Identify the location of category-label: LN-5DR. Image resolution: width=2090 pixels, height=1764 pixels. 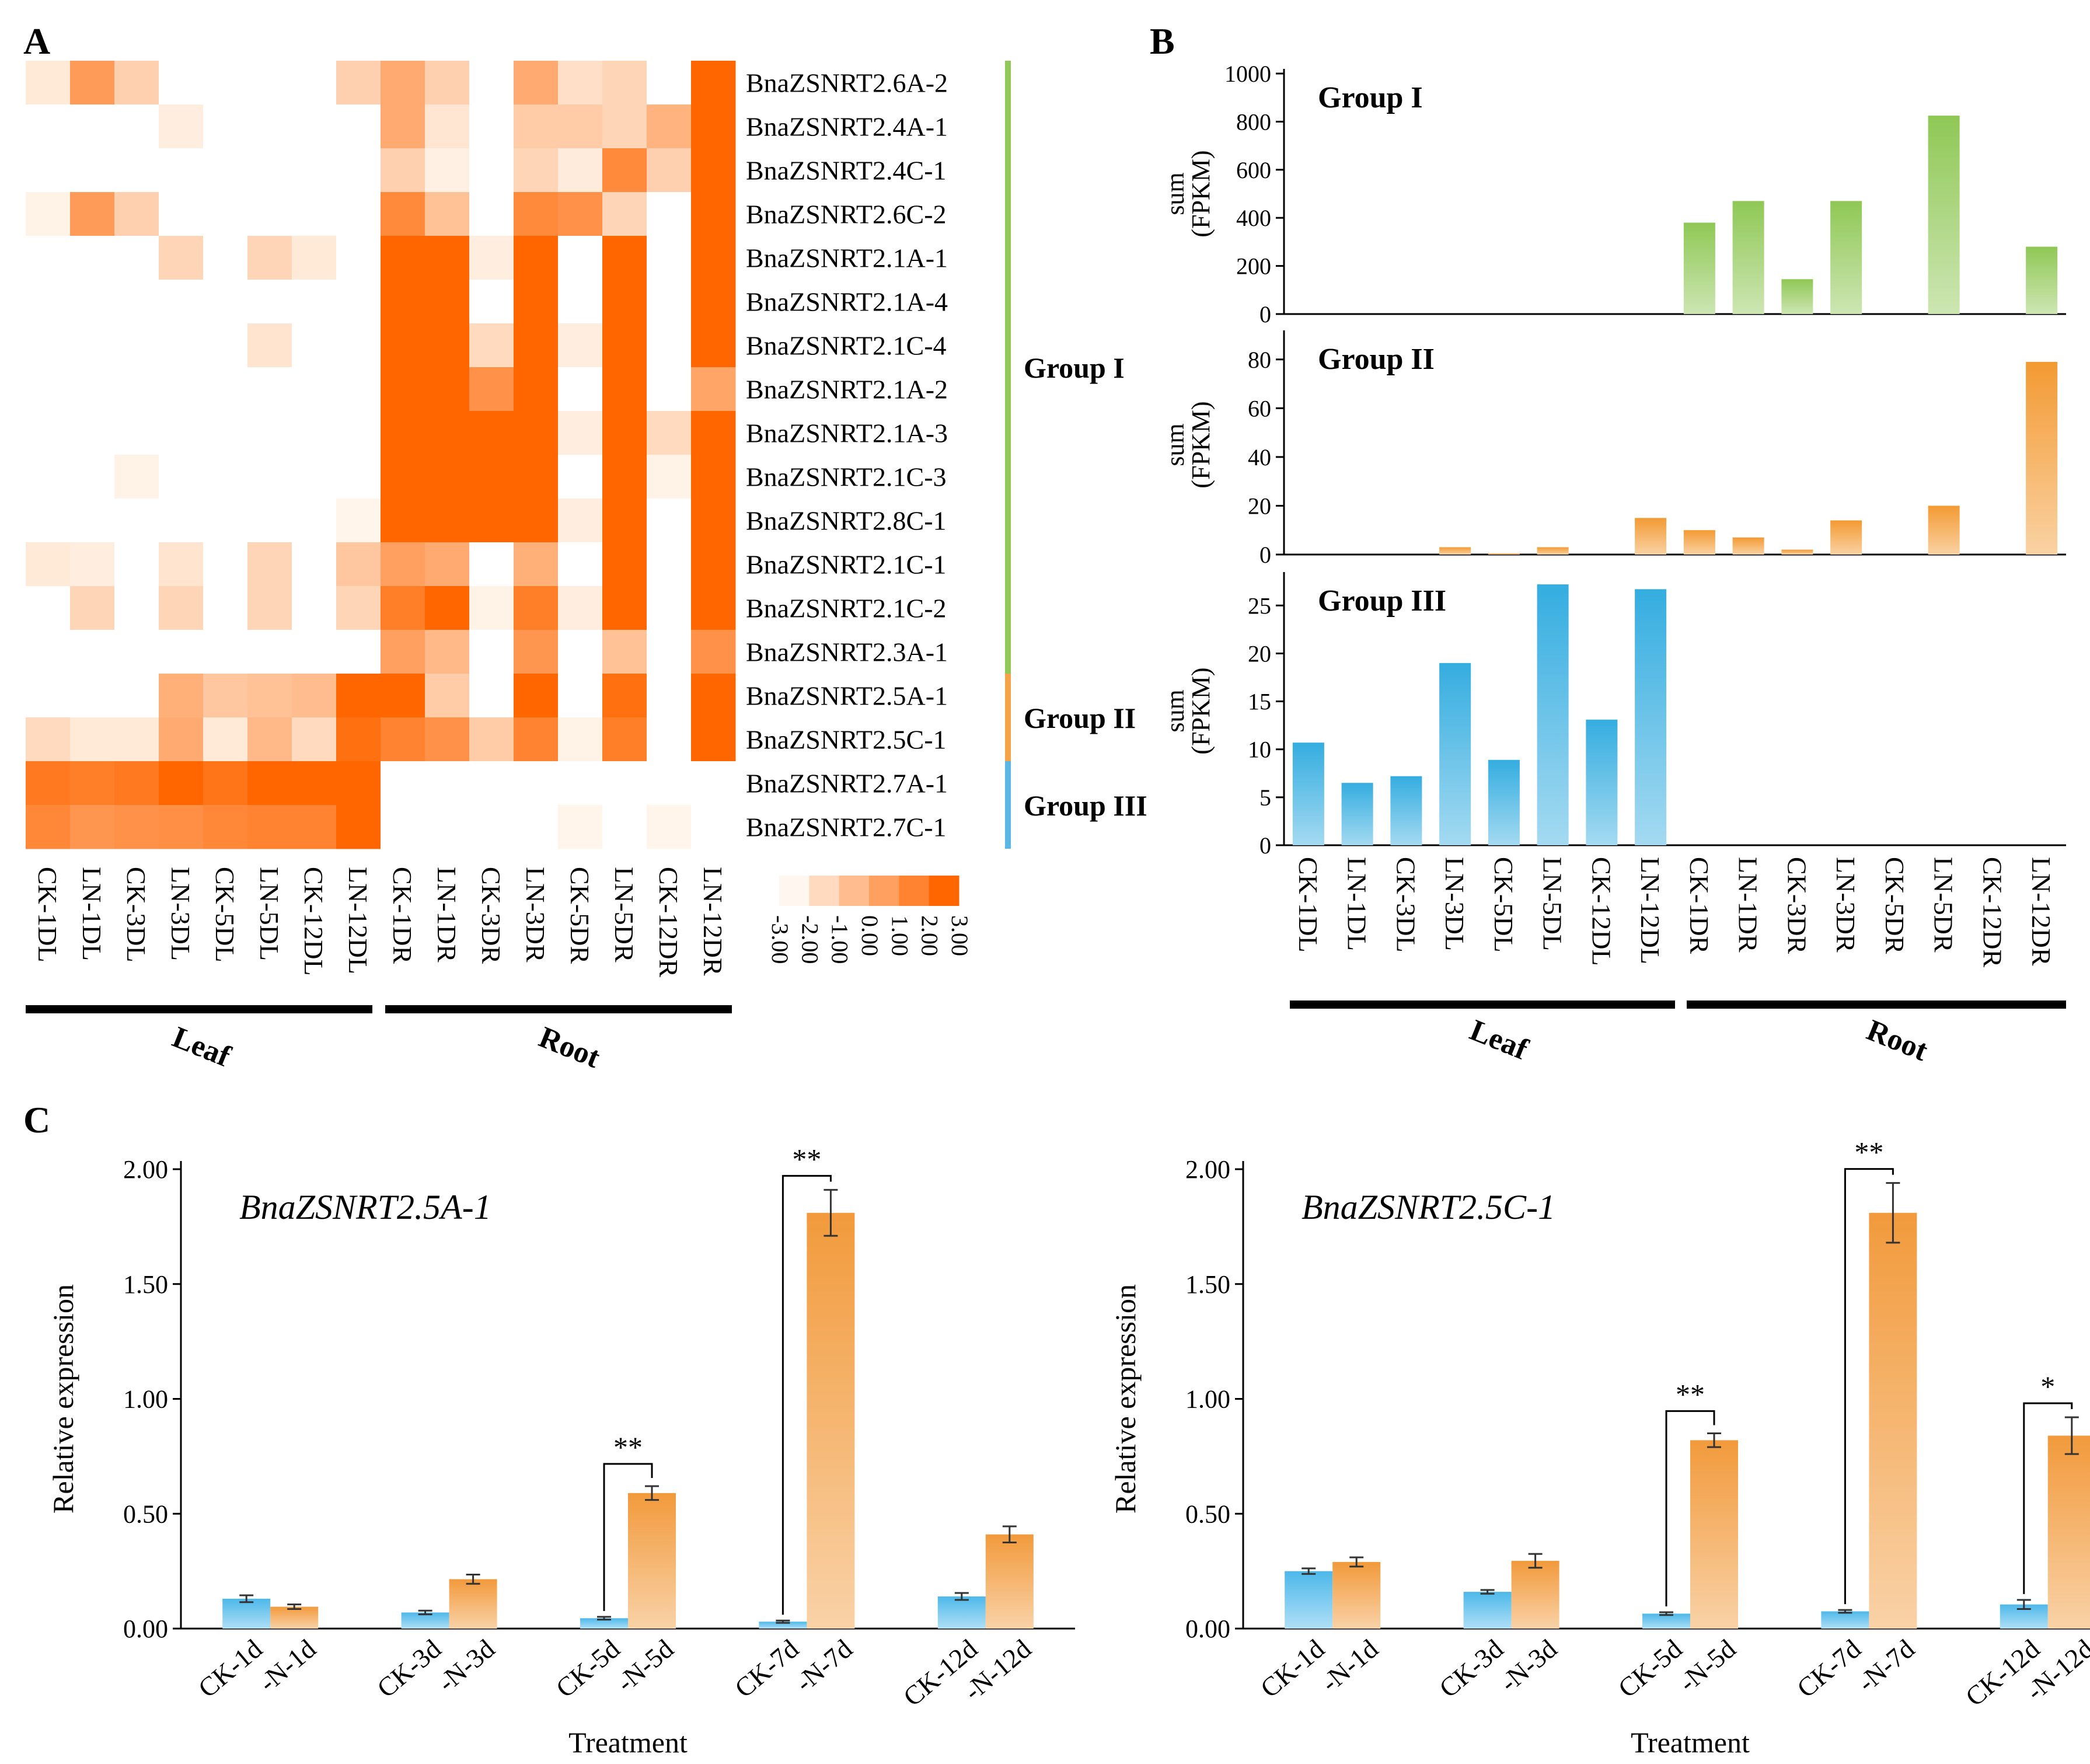
(1944, 905).